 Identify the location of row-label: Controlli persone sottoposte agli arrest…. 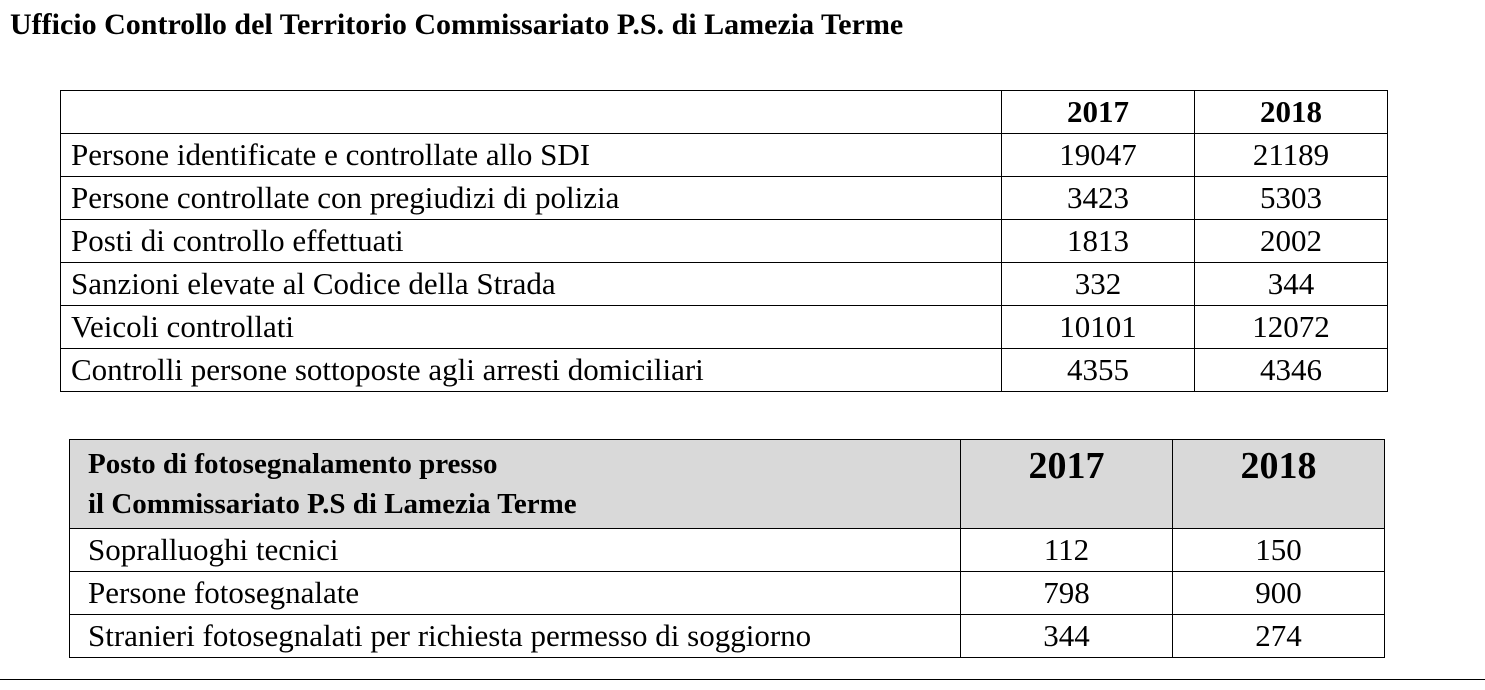
(531, 370).